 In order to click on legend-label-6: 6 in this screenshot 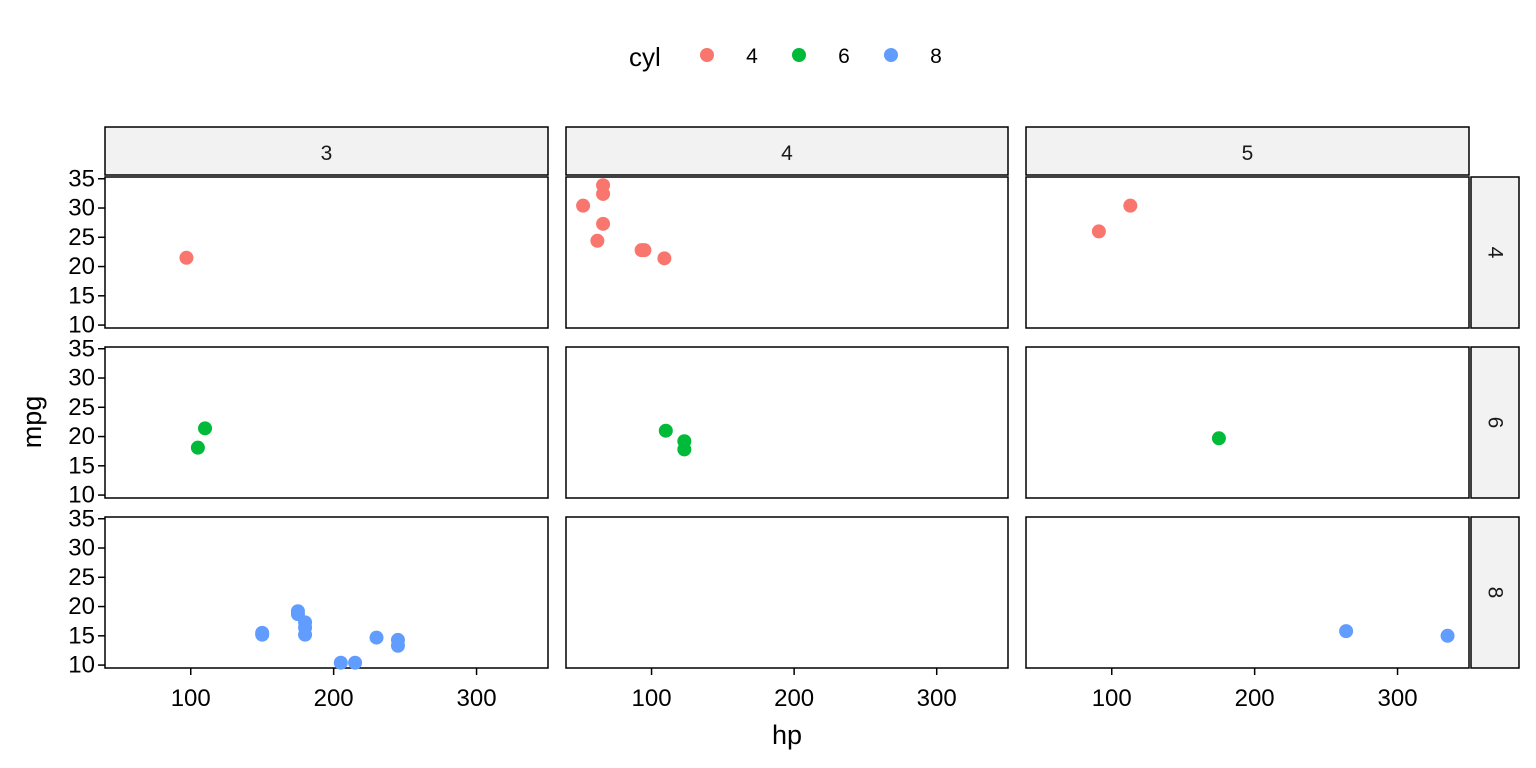, I will do `click(844, 56)`.